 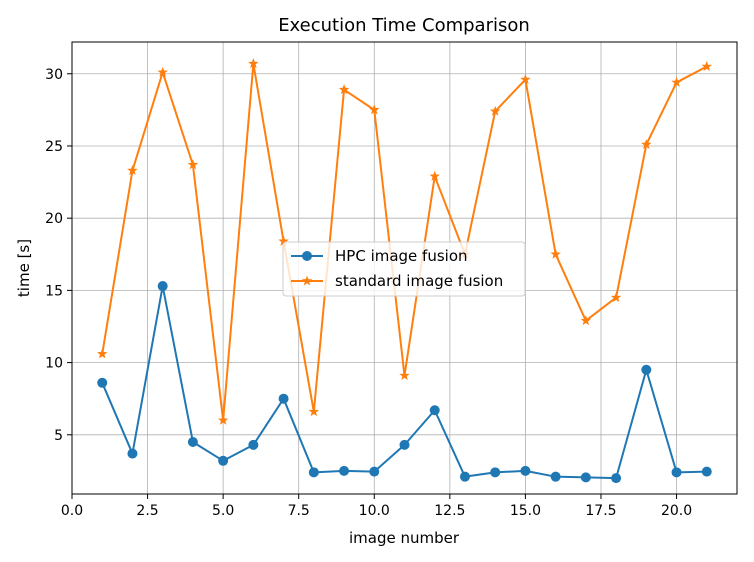 I want to click on x-tick-label: 7.5, so click(x=299, y=511).